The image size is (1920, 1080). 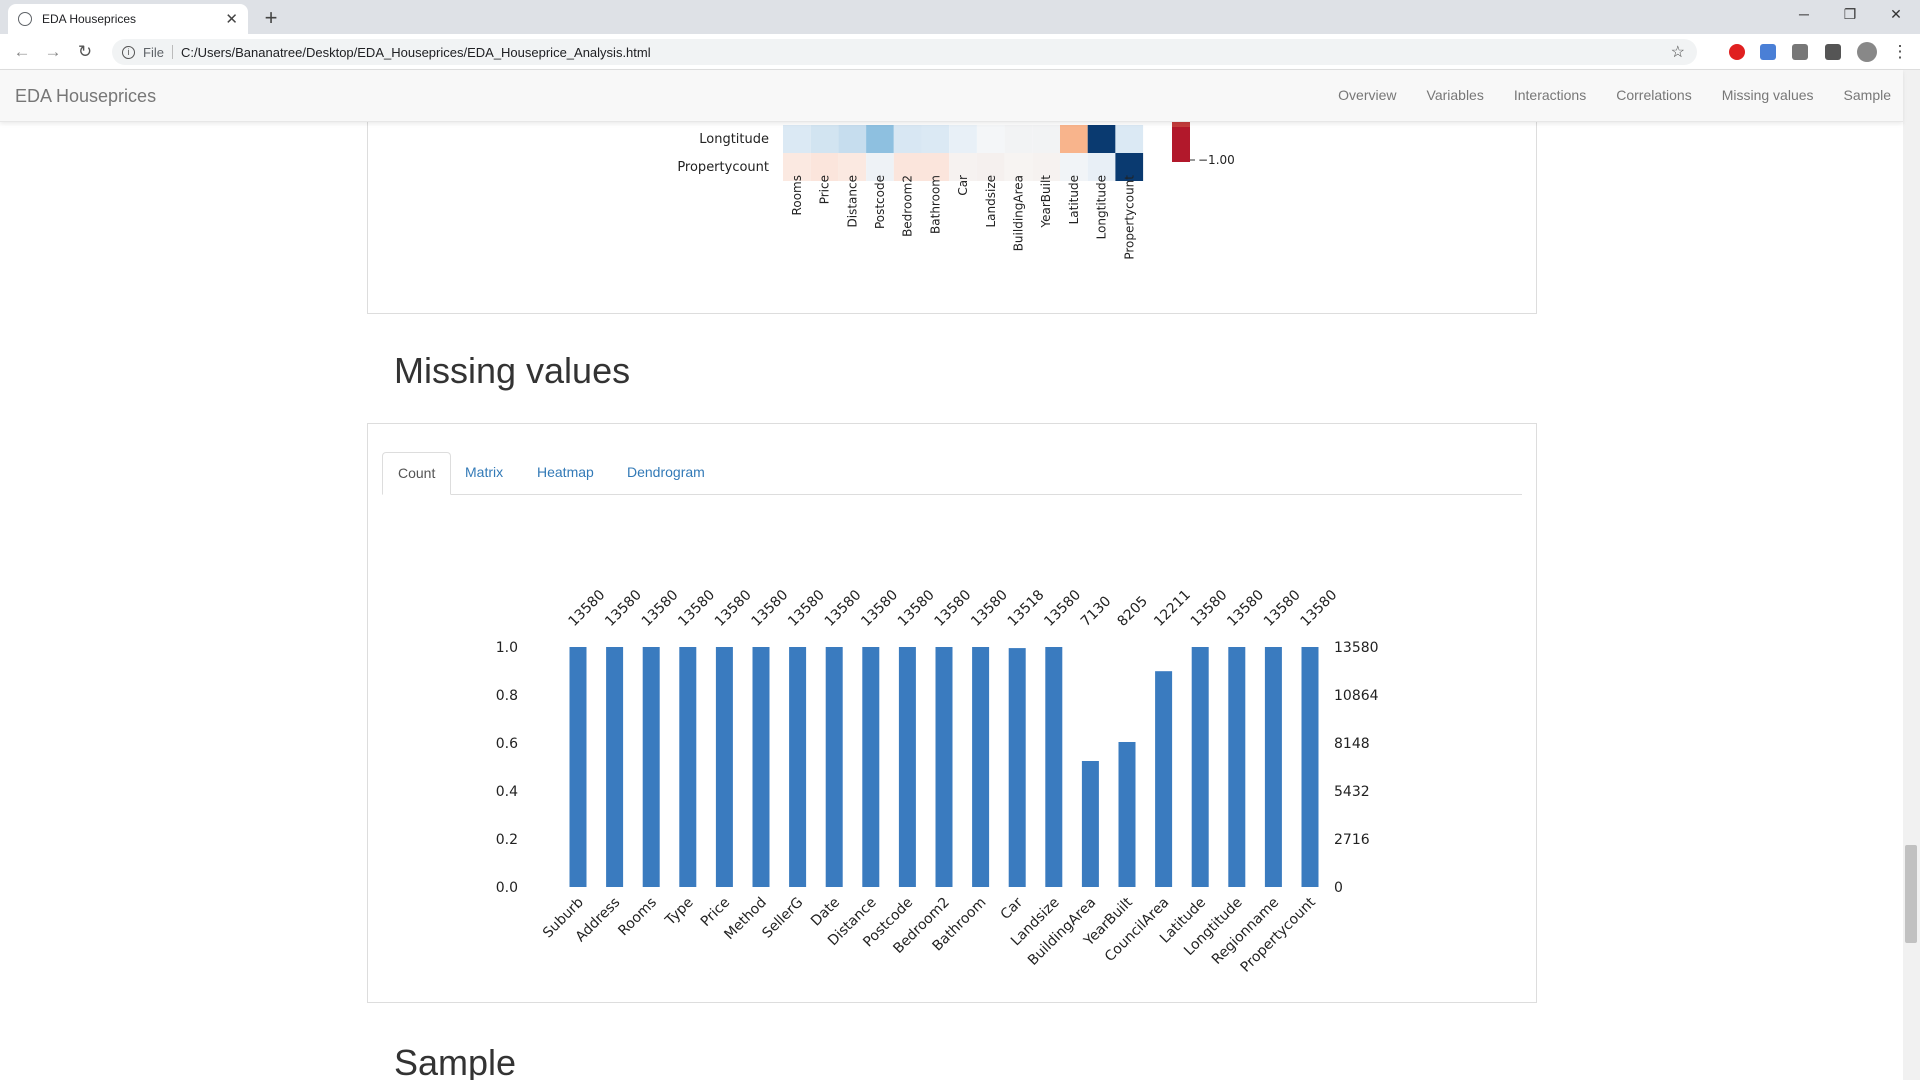 I want to click on y-tick-label-left: 0.4, so click(x=507, y=792).